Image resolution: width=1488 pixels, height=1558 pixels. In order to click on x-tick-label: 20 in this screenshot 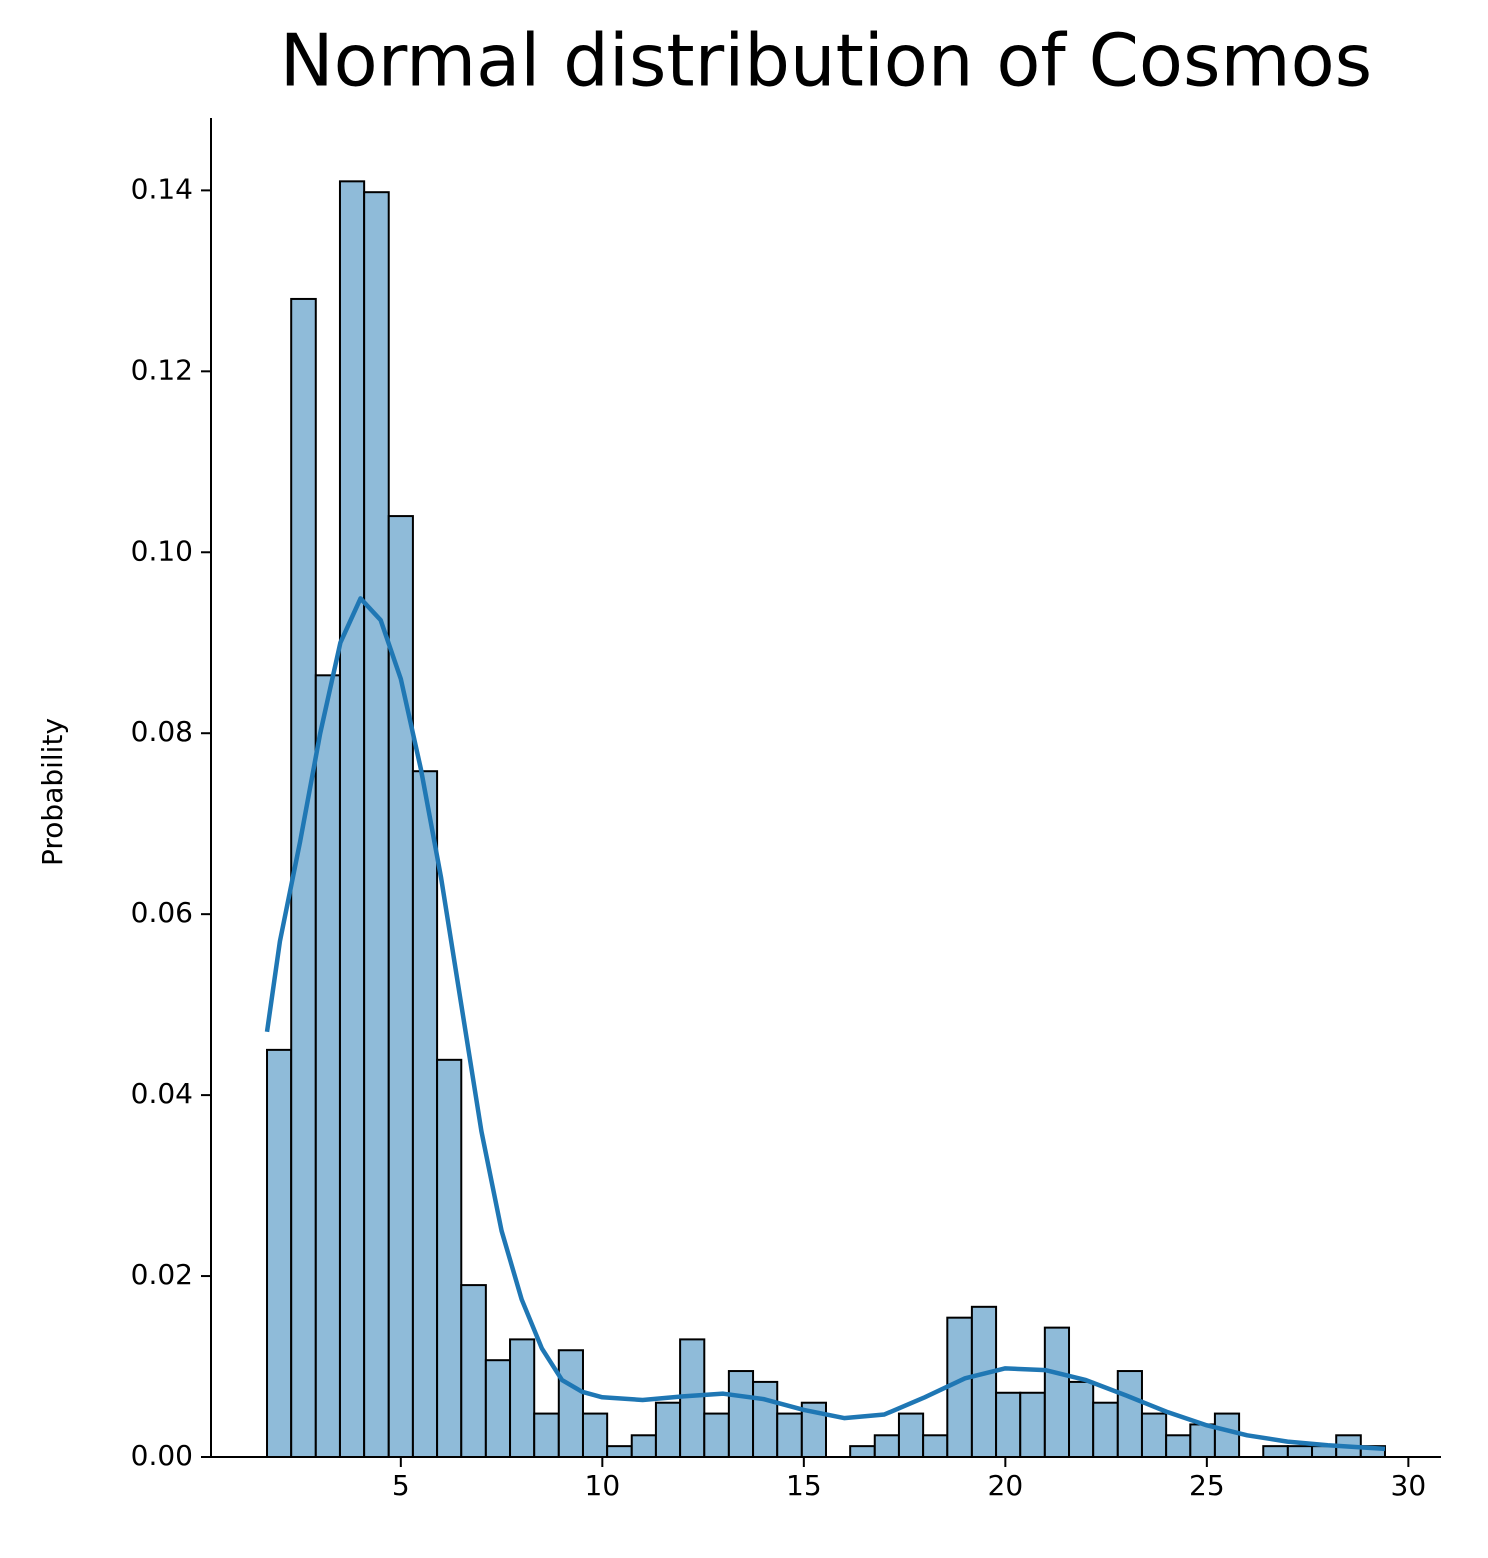, I will do `click(1006, 1485)`.